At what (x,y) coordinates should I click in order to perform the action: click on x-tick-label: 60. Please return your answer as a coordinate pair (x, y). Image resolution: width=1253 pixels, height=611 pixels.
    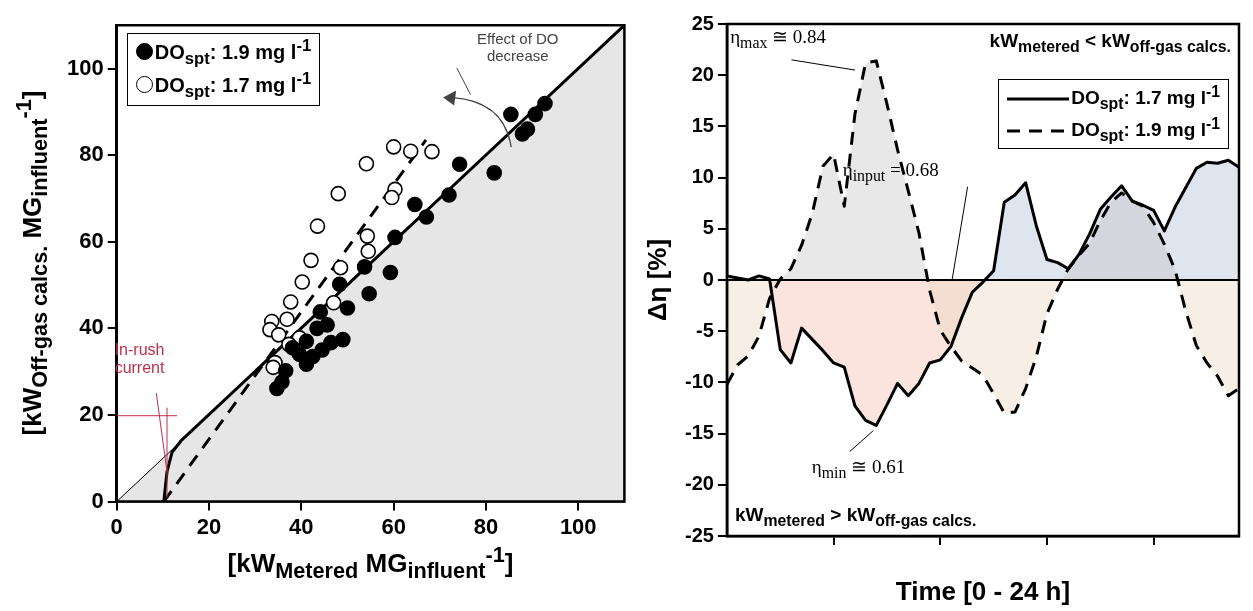
    Looking at the image, I should click on (393, 526).